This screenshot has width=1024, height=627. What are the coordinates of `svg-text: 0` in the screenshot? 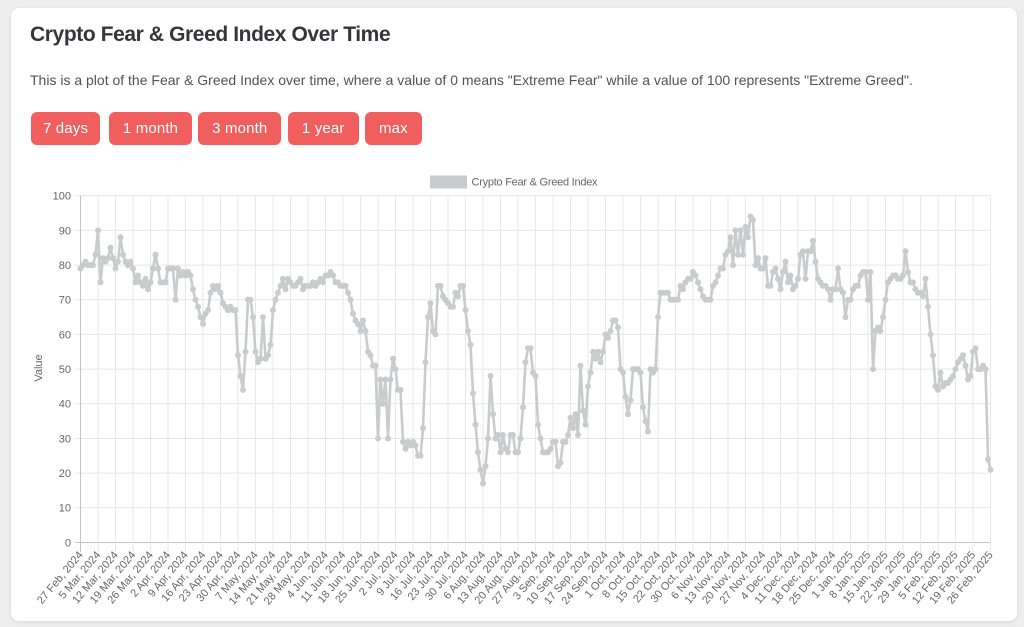 It's located at (68, 543).